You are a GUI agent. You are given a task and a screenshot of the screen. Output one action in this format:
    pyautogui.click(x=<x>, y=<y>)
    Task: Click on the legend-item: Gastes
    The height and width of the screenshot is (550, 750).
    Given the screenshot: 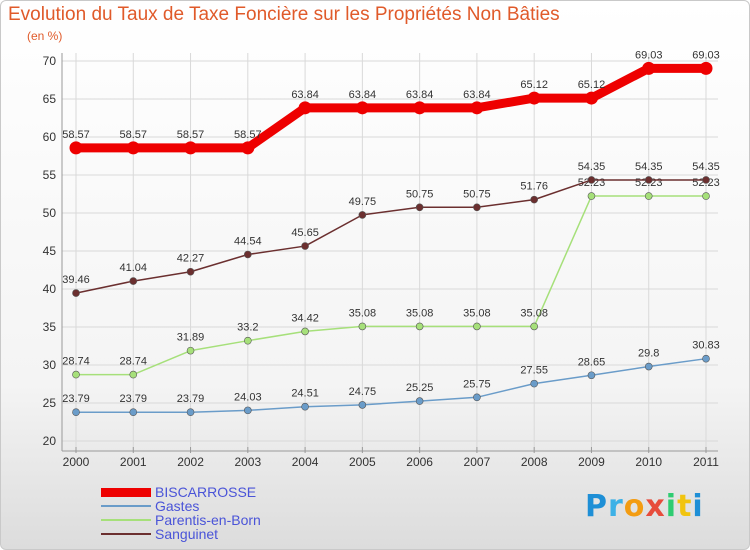 What is the action you would take?
    pyautogui.click(x=181, y=506)
    